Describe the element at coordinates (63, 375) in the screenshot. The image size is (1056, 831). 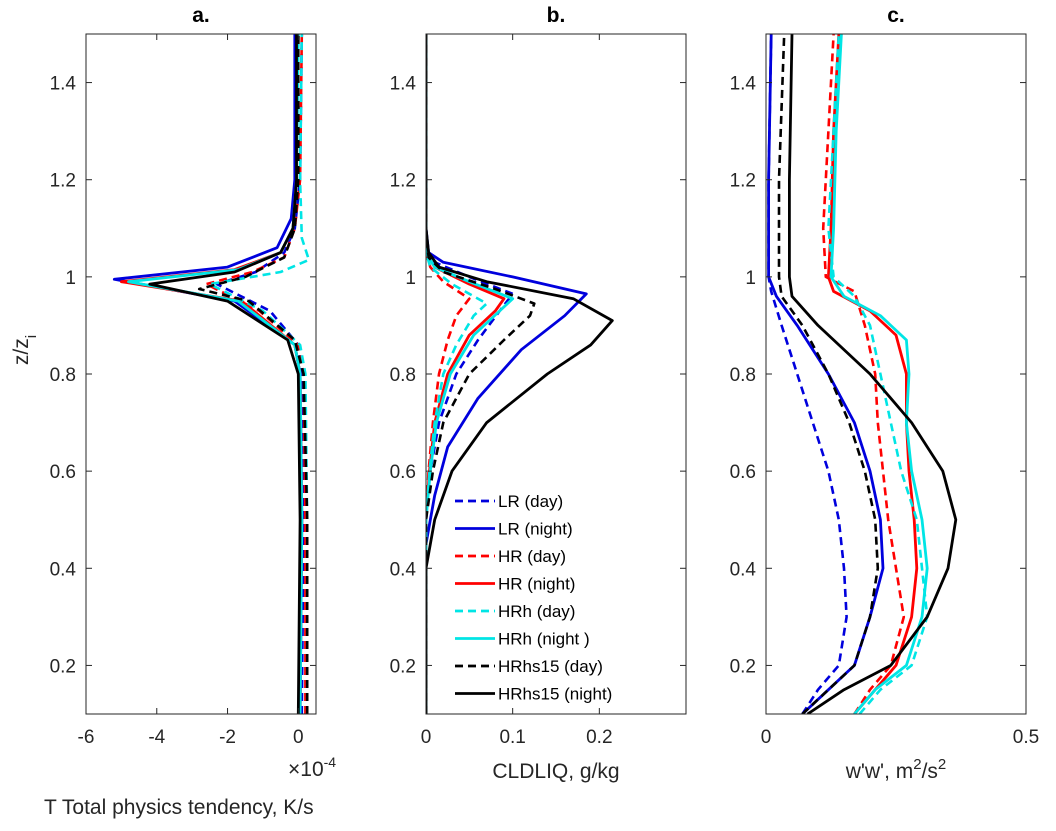
I see `panel-a-ytick-label: 0.8` at that location.